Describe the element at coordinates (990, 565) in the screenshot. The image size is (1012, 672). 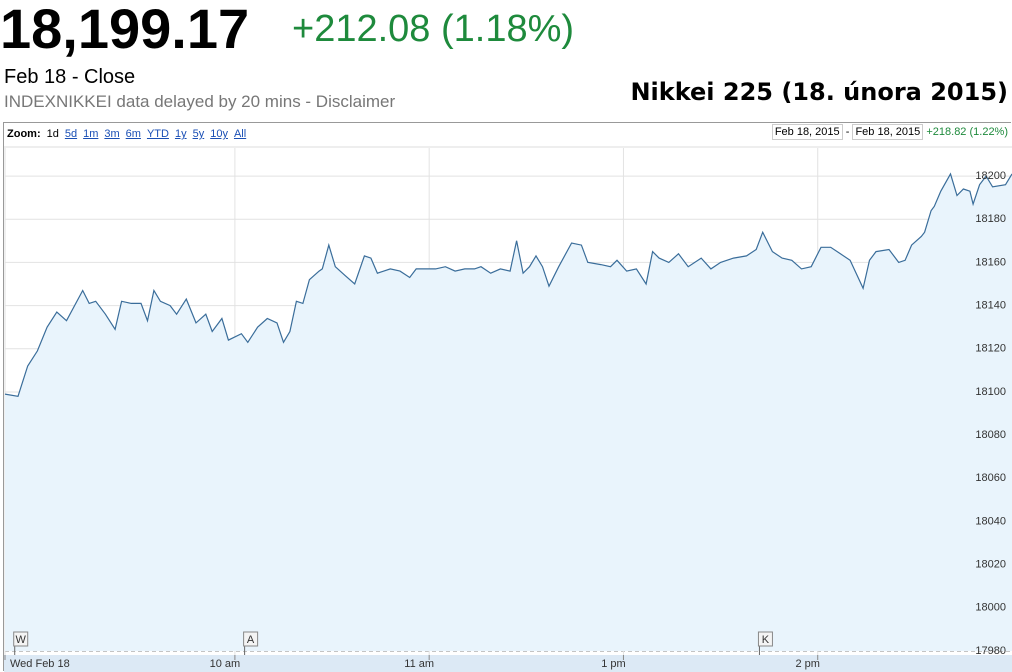
I see `y-tick-label: 18020` at that location.